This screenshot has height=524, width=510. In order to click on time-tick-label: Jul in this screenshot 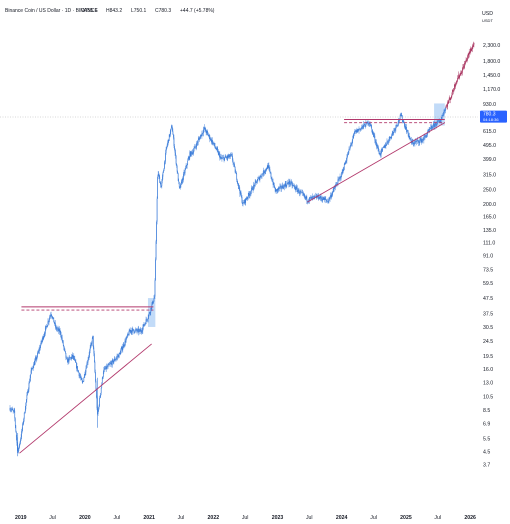, I will do `click(245, 518)`.